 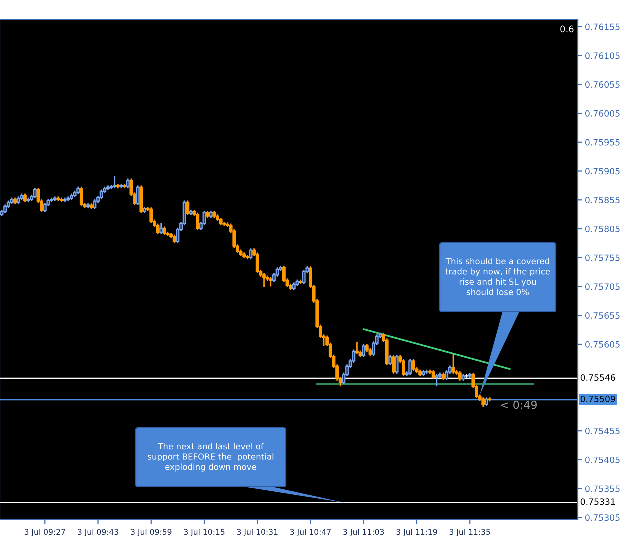 What do you see at coordinates (598, 502) in the screenshot?
I see `ref-line-label: 0.75331` at bounding box center [598, 502].